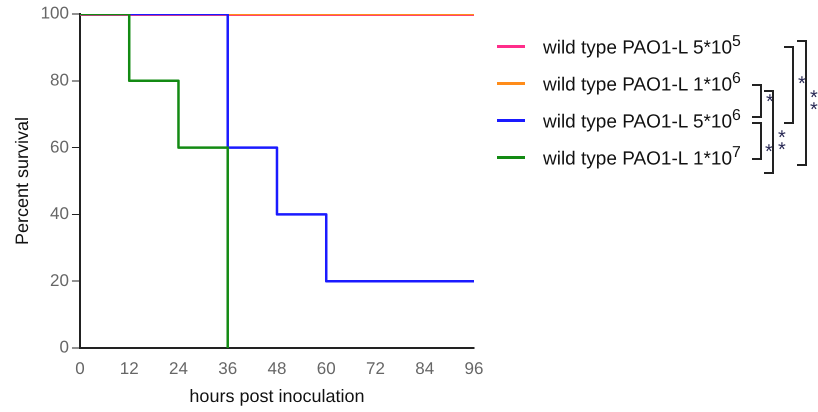 The width and height of the screenshot is (818, 412). What do you see at coordinates (277, 368) in the screenshot?
I see `x-tick-label: 48` at bounding box center [277, 368].